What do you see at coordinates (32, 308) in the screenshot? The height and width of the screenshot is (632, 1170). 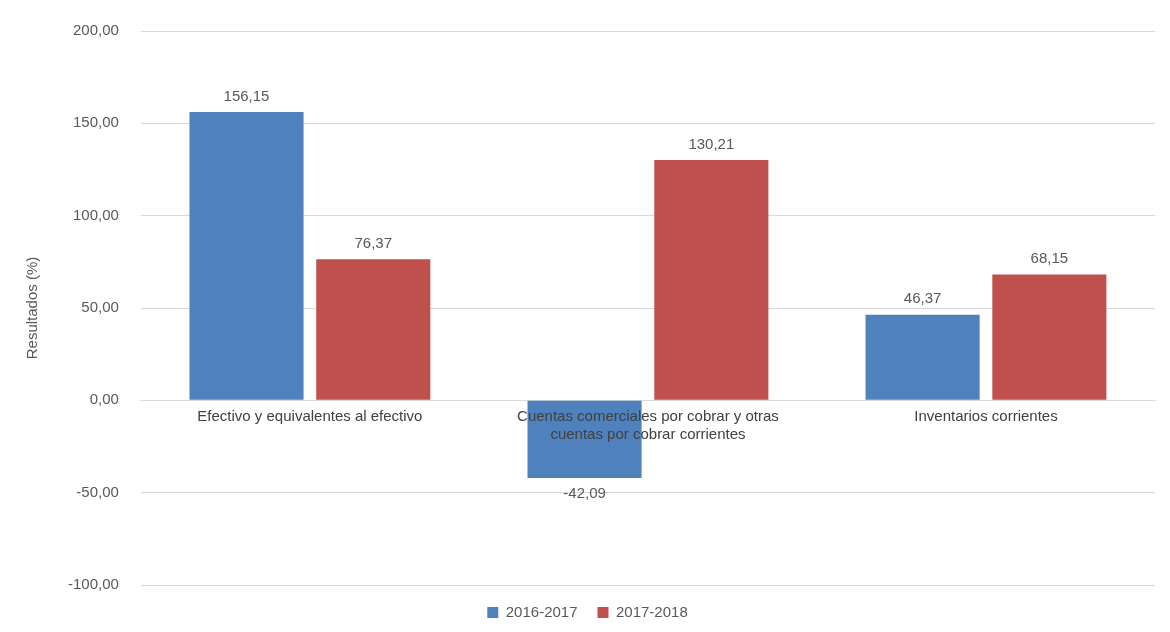 I see `y-axis-title: Resultados (%)` at bounding box center [32, 308].